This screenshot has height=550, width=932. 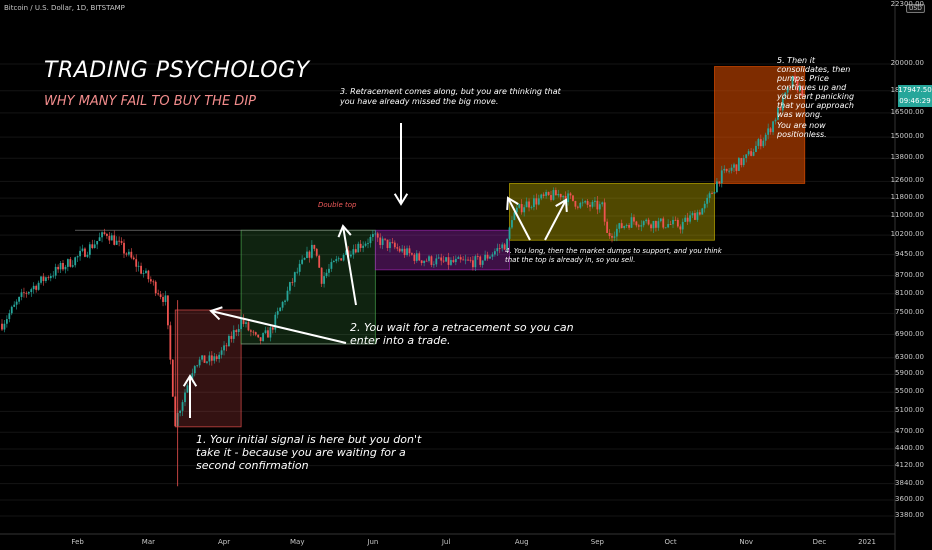 What do you see at coordinates (612, 212) in the screenshot?
I see `zone-yellow` at bounding box center [612, 212].